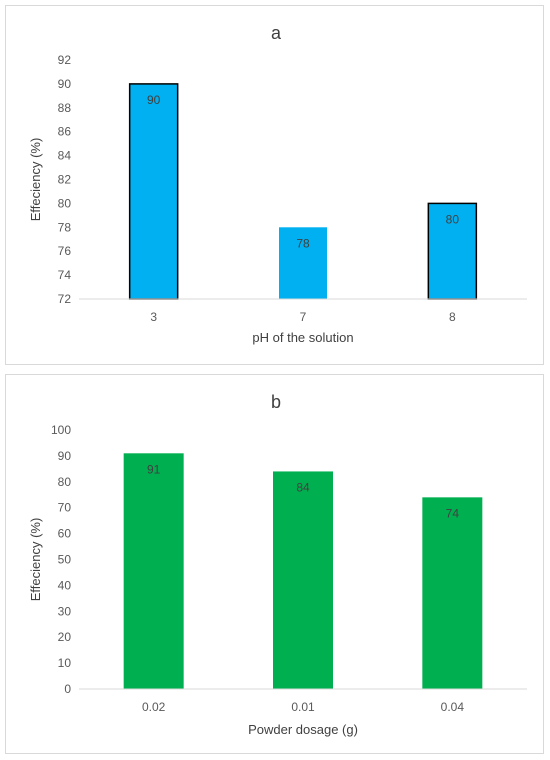  What do you see at coordinates (65, 585) in the screenshot?
I see `y-tick-label: 40` at bounding box center [65, 585].